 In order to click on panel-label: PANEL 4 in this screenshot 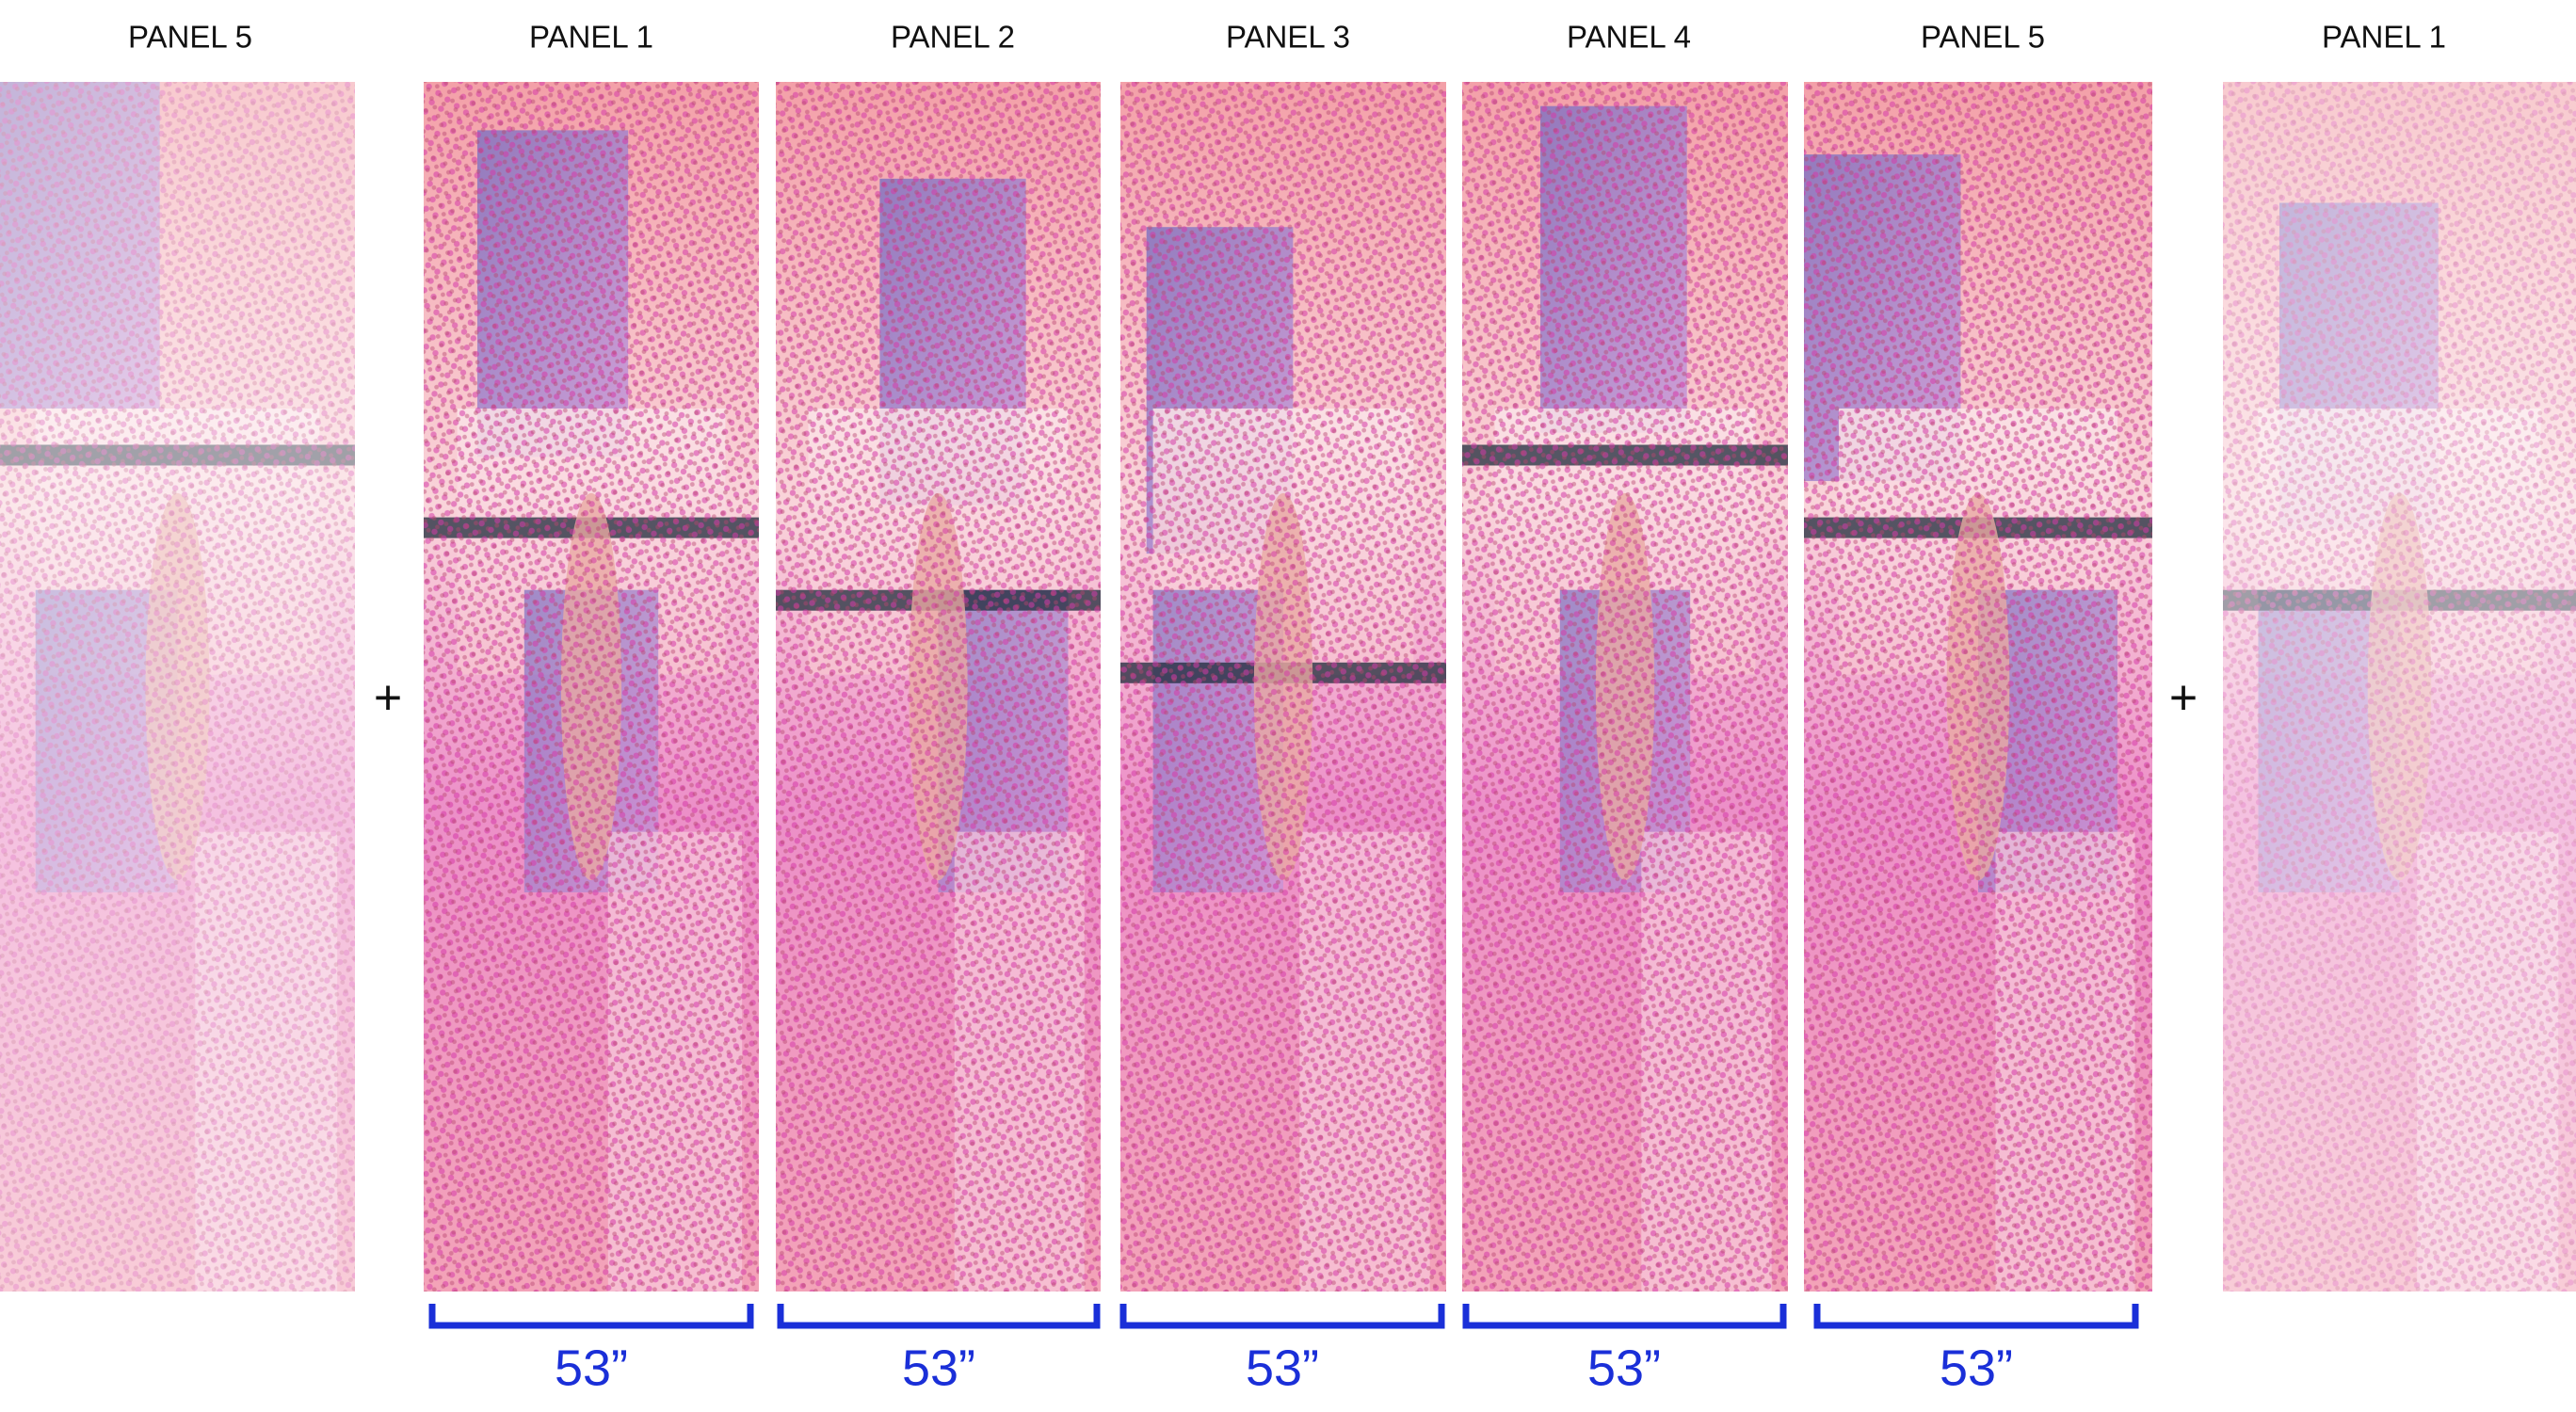, I will do `click(1629, 37)`.